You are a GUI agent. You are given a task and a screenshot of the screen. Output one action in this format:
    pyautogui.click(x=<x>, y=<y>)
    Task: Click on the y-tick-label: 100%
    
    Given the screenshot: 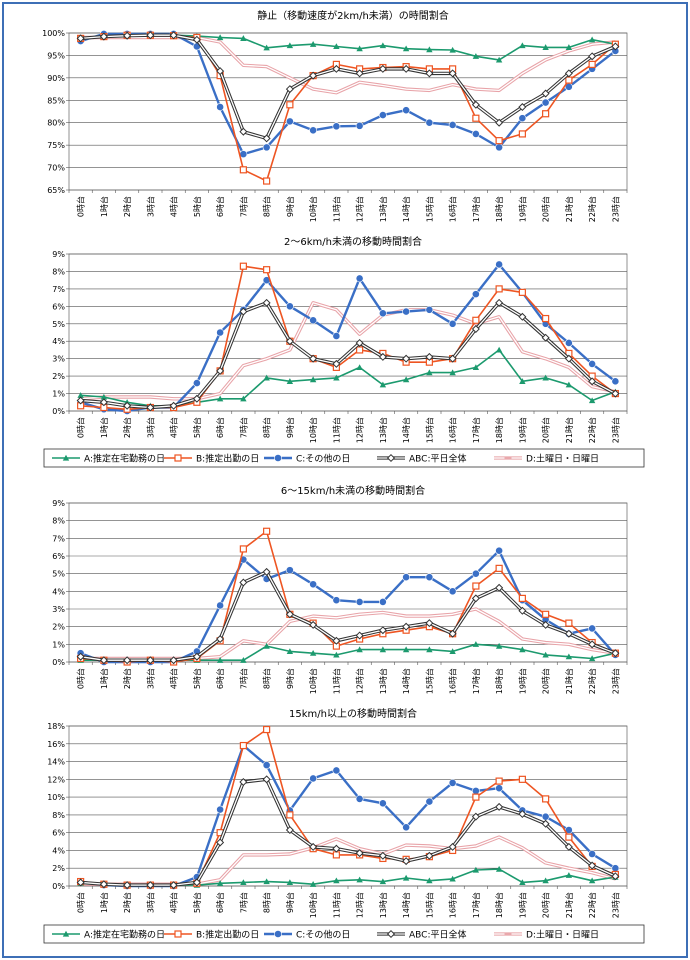 What is the action you would take?
    pyautogui.click(x=53, y=33)
    